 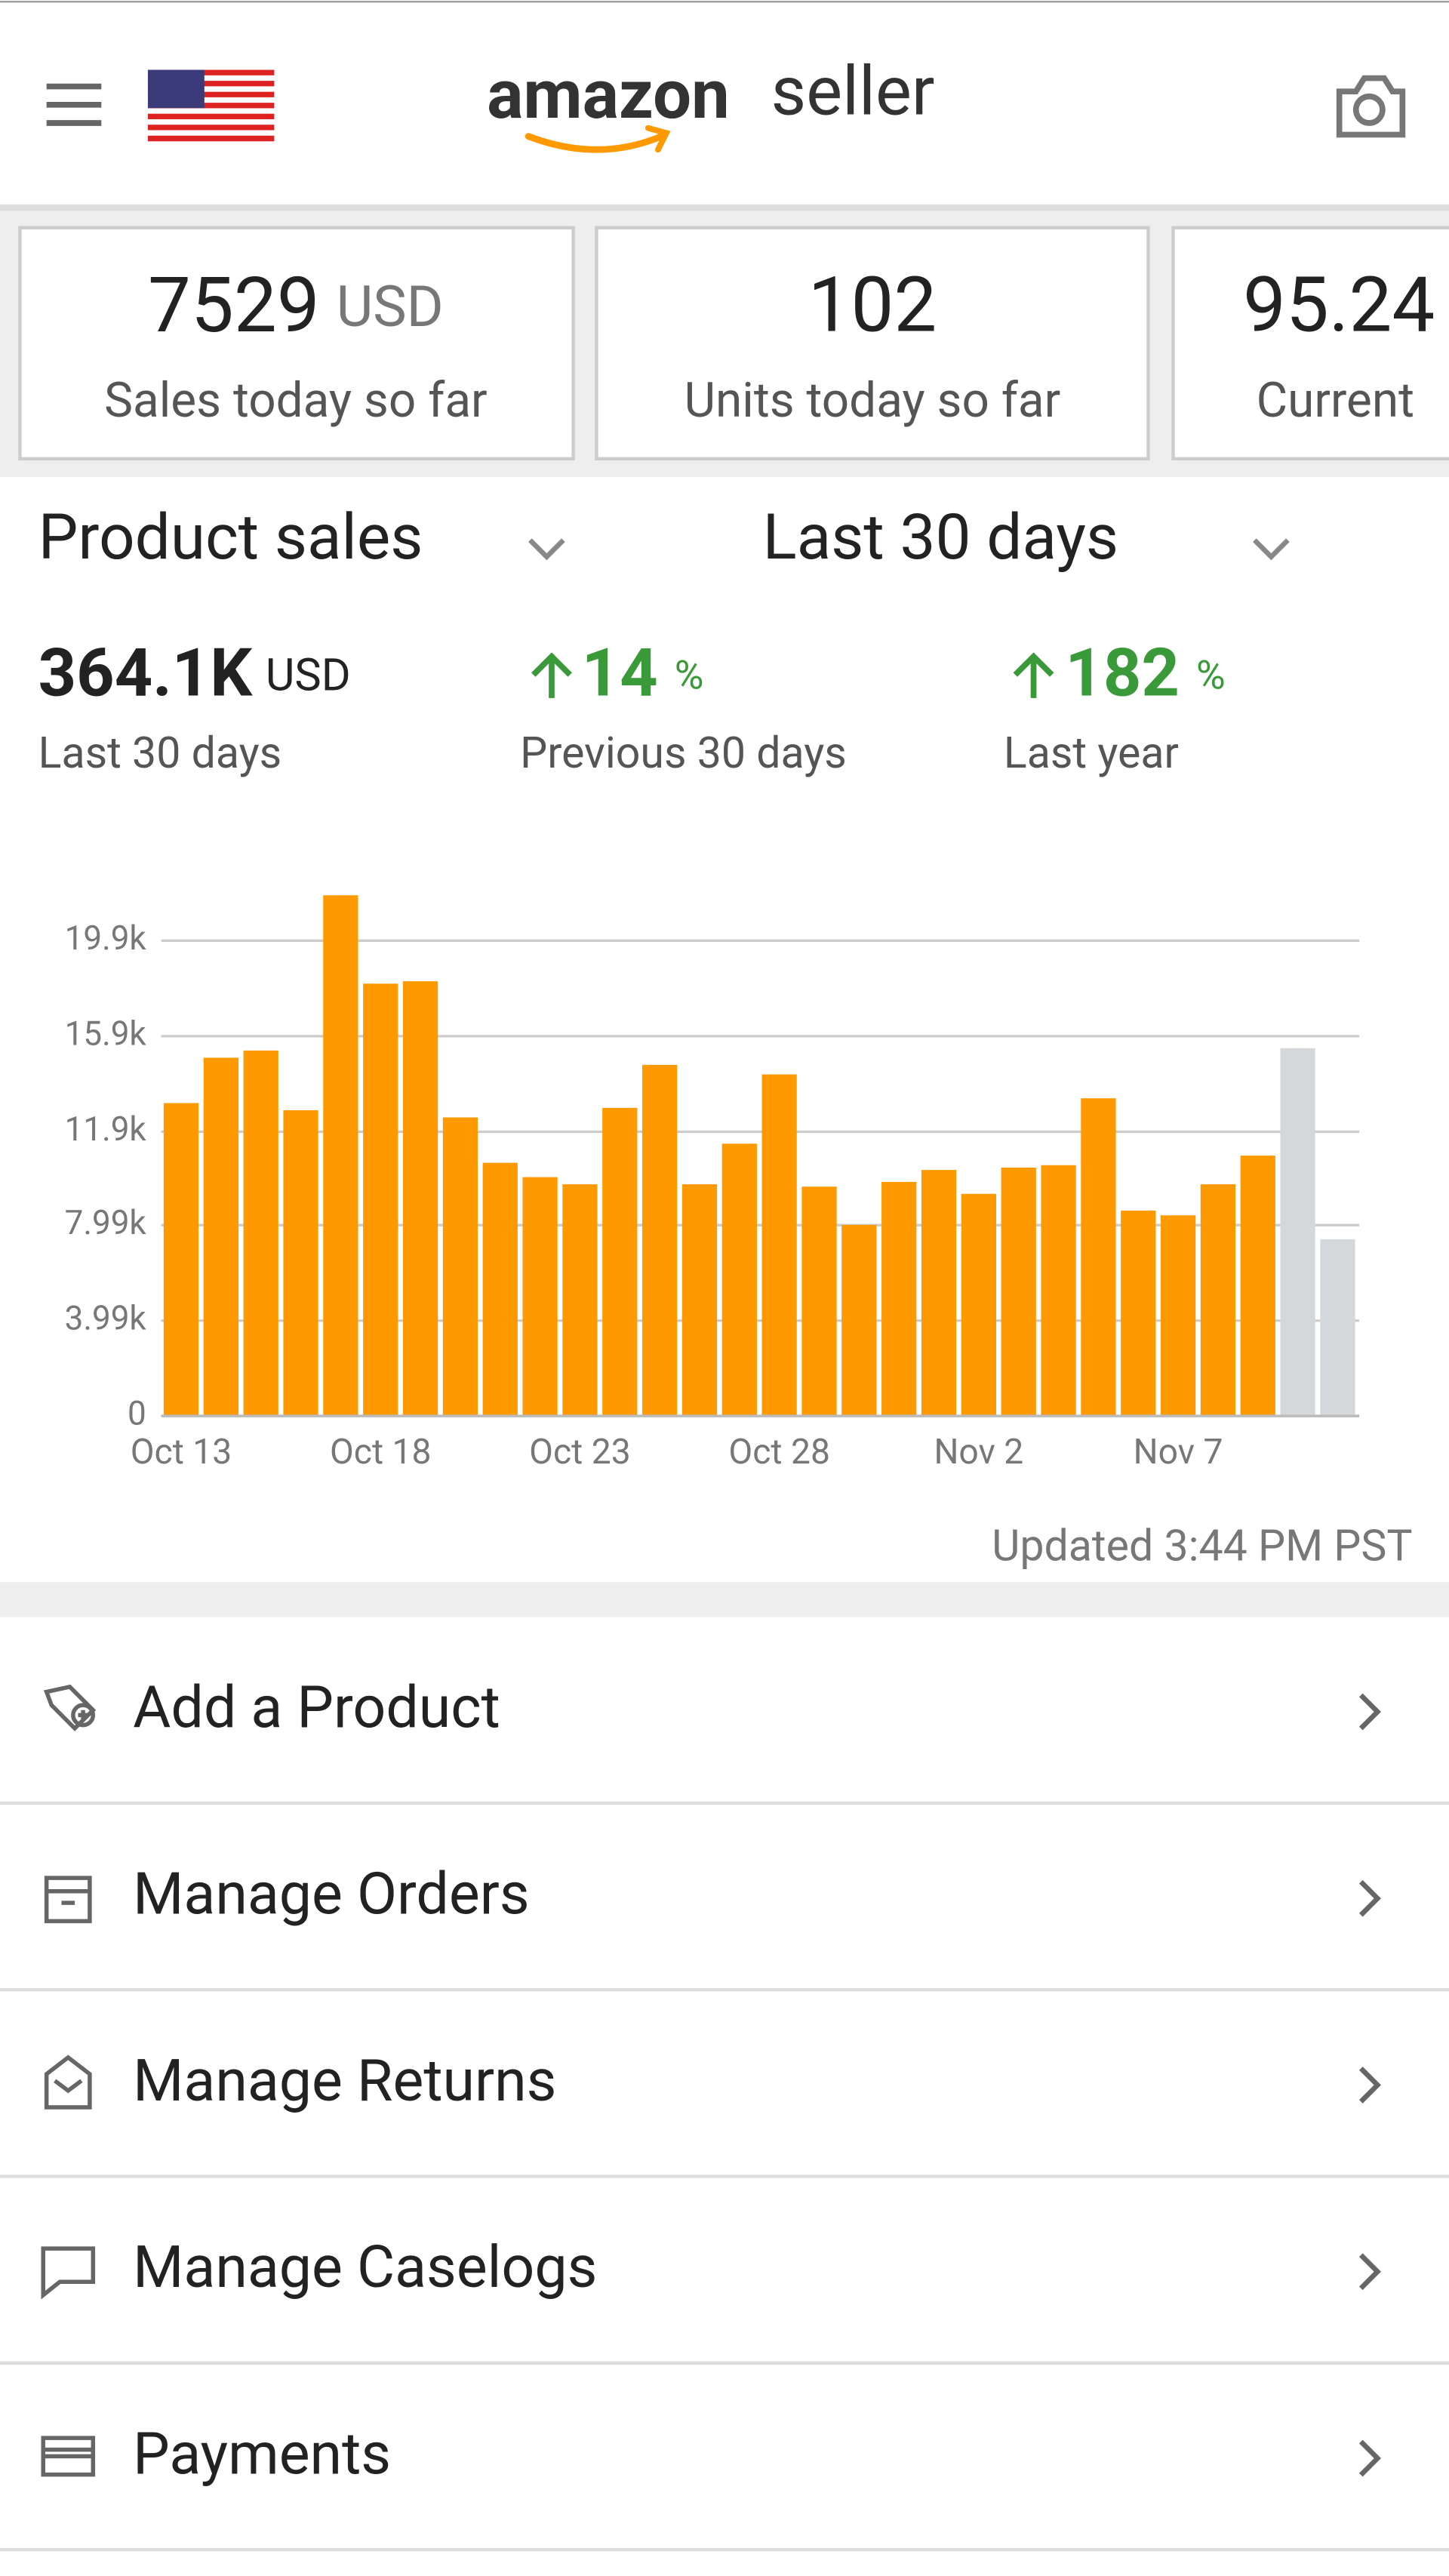 I want to click on stat-label: Last 30 days, so click(x=160, y=753).